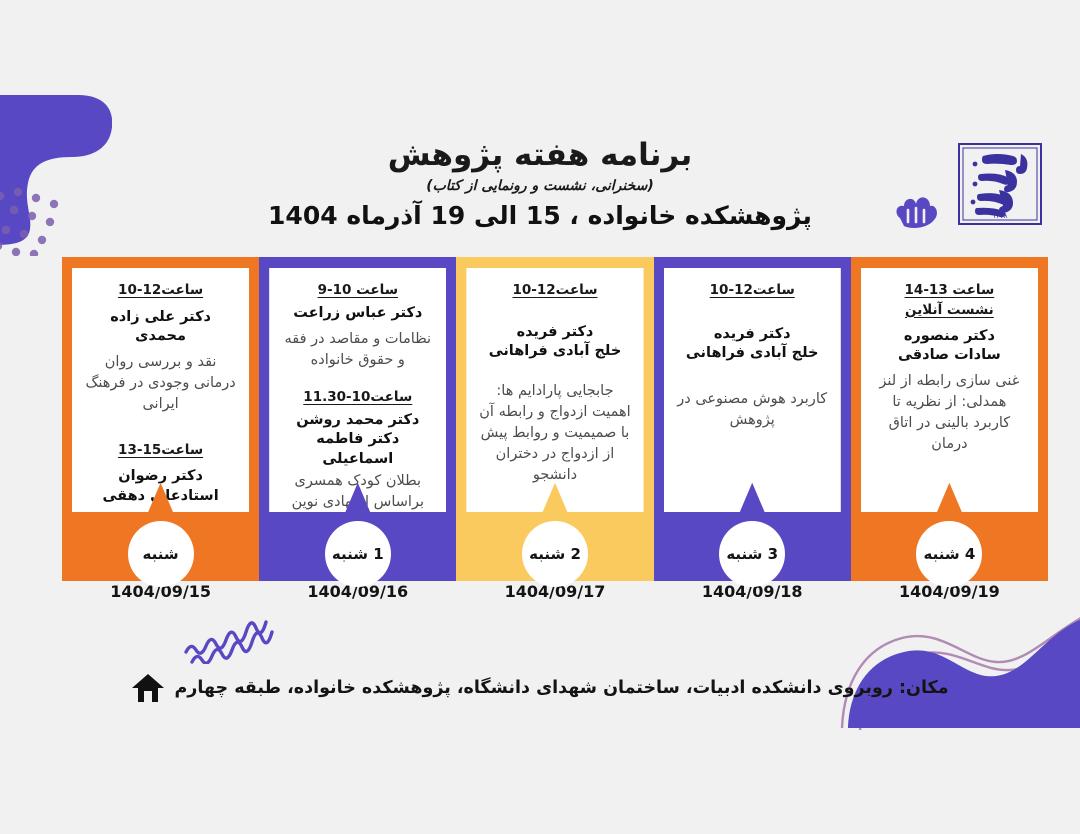 The image size is (1080, 834). What do you see at coordinates (554, 554) in the screenshot?
I see `day-circle: 2 شنبه` at bounding box center [554, 554].